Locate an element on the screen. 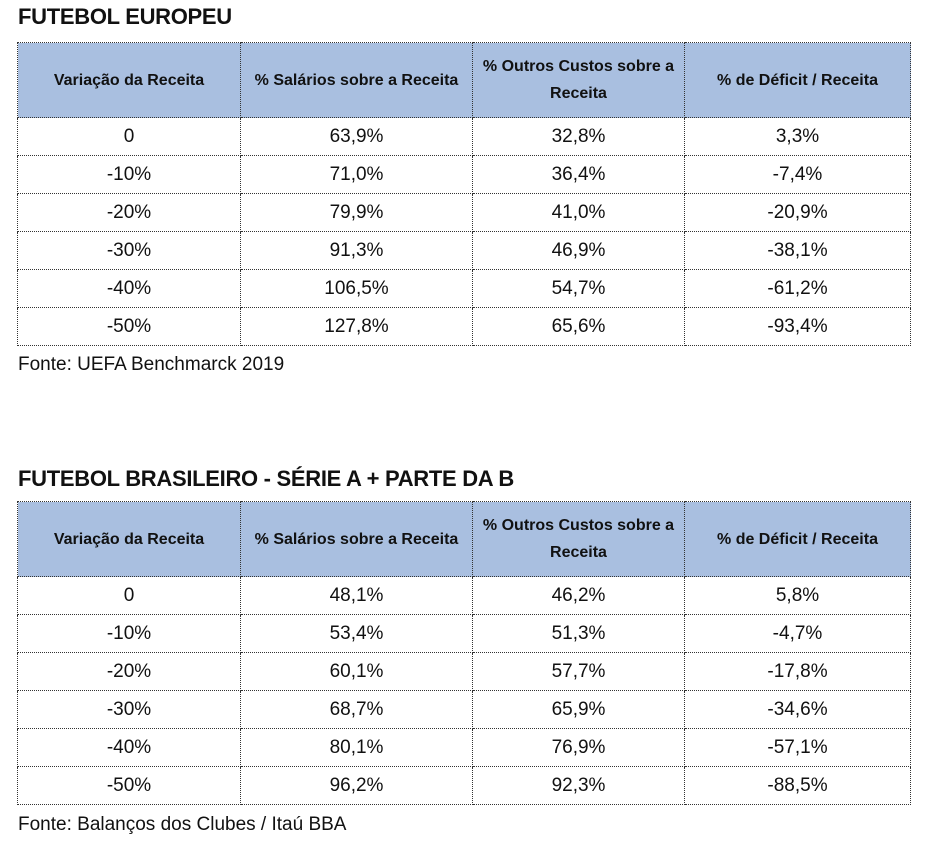 Image resolution: width=928 pixels, height=854 pixels. table-row: -20% 60,1% 57,7% -17,8% is located at coordinates (464, 671).